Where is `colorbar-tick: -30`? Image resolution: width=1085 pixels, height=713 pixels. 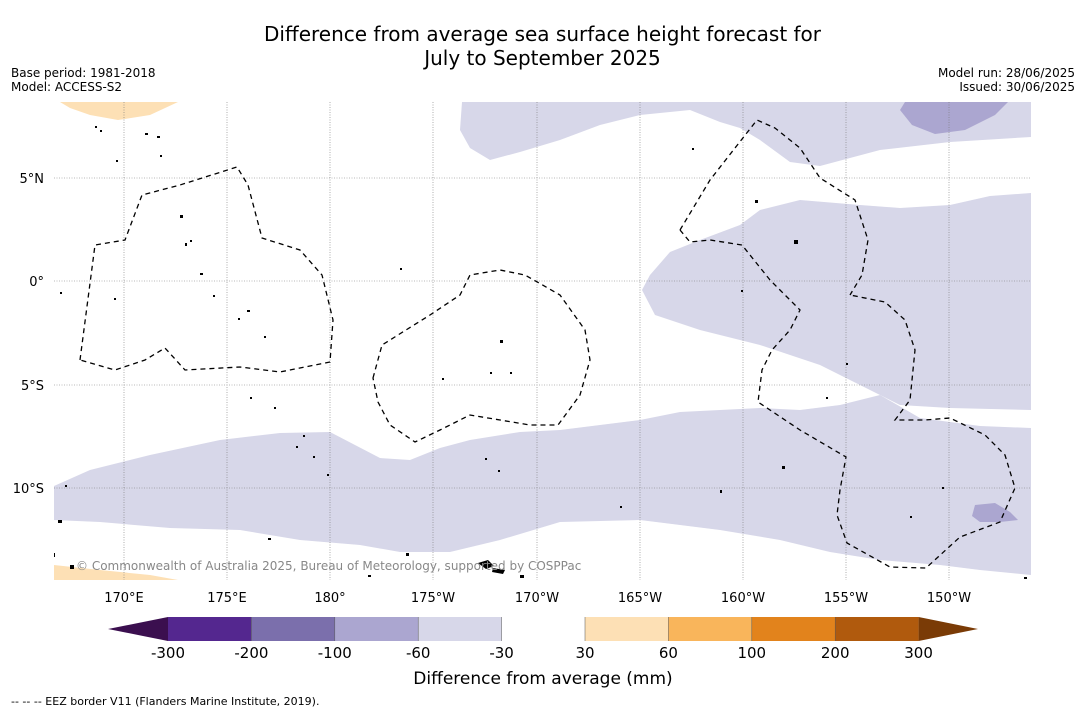 colorbar-tick: -30 is located at coordinates (501, 653).